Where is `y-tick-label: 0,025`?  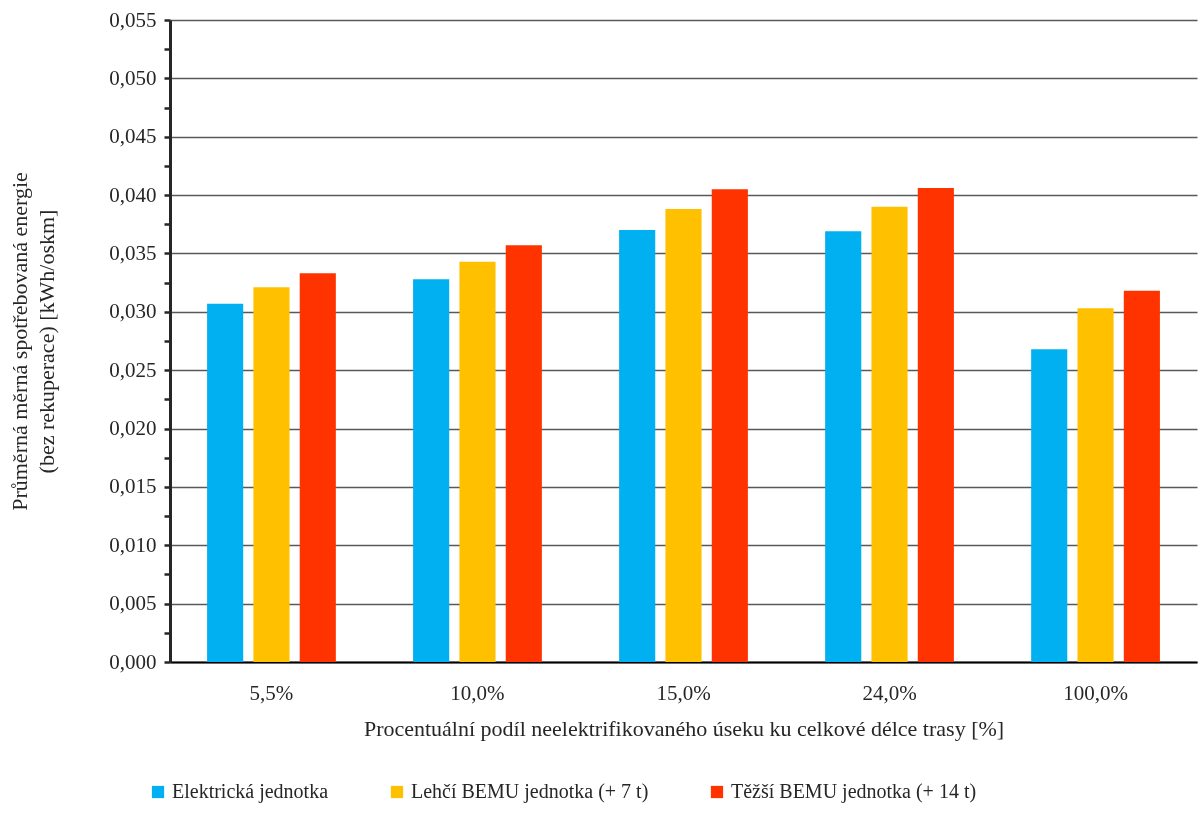 y-tick-label: 0,025 is located at coordinates (133, 369).